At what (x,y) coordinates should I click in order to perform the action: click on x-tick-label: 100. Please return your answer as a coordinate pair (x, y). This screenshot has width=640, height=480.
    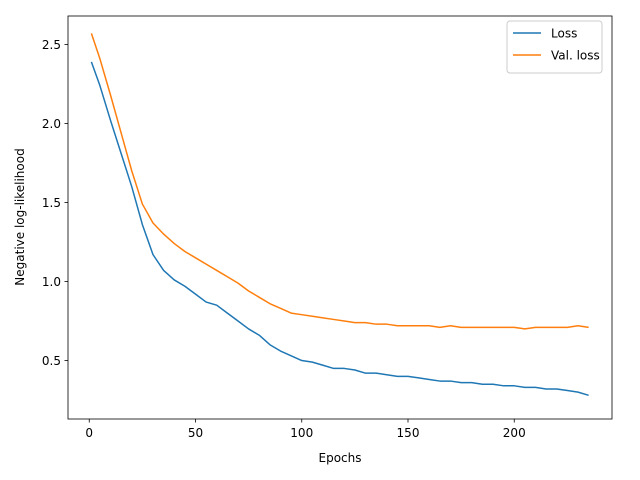
    Looking at the image, I should click on (301, 433).